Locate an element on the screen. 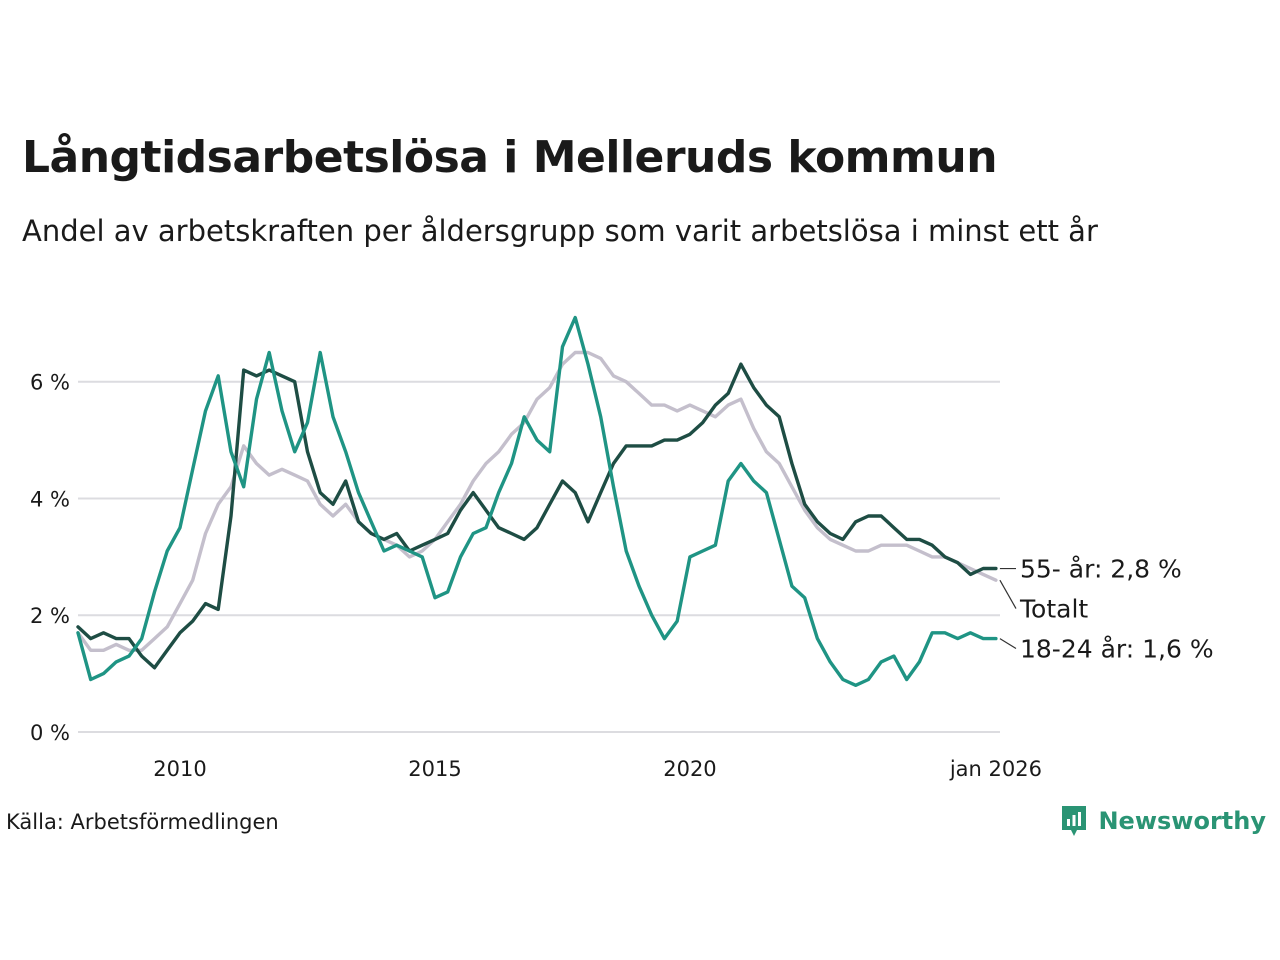 This screenshot has width=1280, height=960. y-tick-label: 2 % is located at coordinates (50, 616).